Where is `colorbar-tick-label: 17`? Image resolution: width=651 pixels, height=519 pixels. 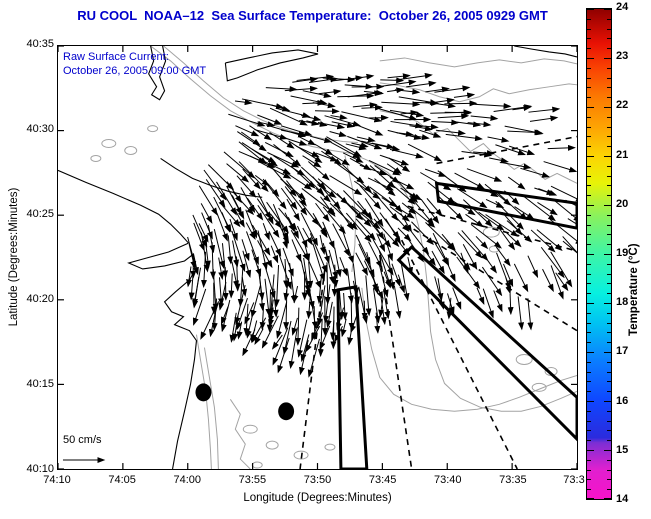
colorbar-tick-label: 17 is located at coordinates (622, 351).